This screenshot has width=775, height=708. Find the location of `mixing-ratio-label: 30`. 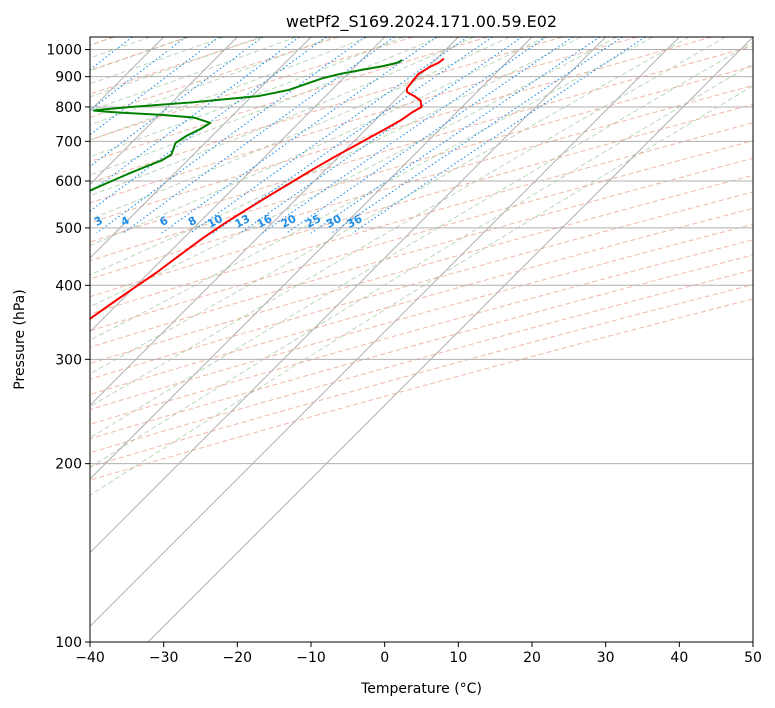

mixing-ratio-label: 30 is located at coordinates (334, 221).